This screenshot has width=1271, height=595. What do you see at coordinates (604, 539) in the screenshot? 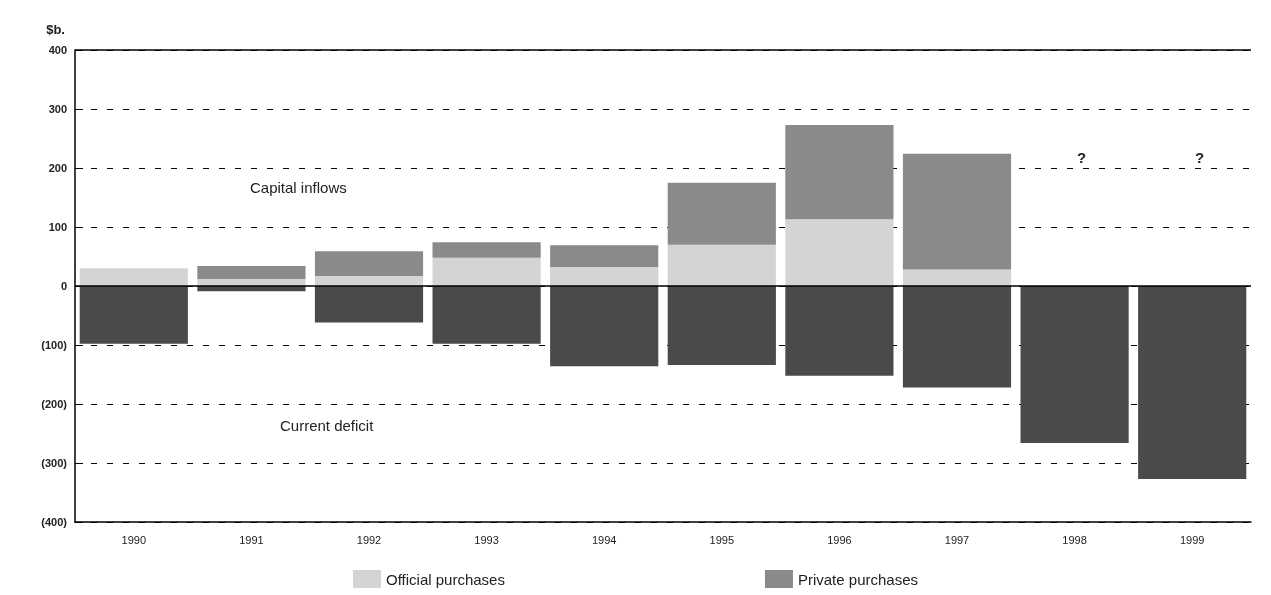
I see `x-tick-label: 1994` at bounding box center [604, 539].